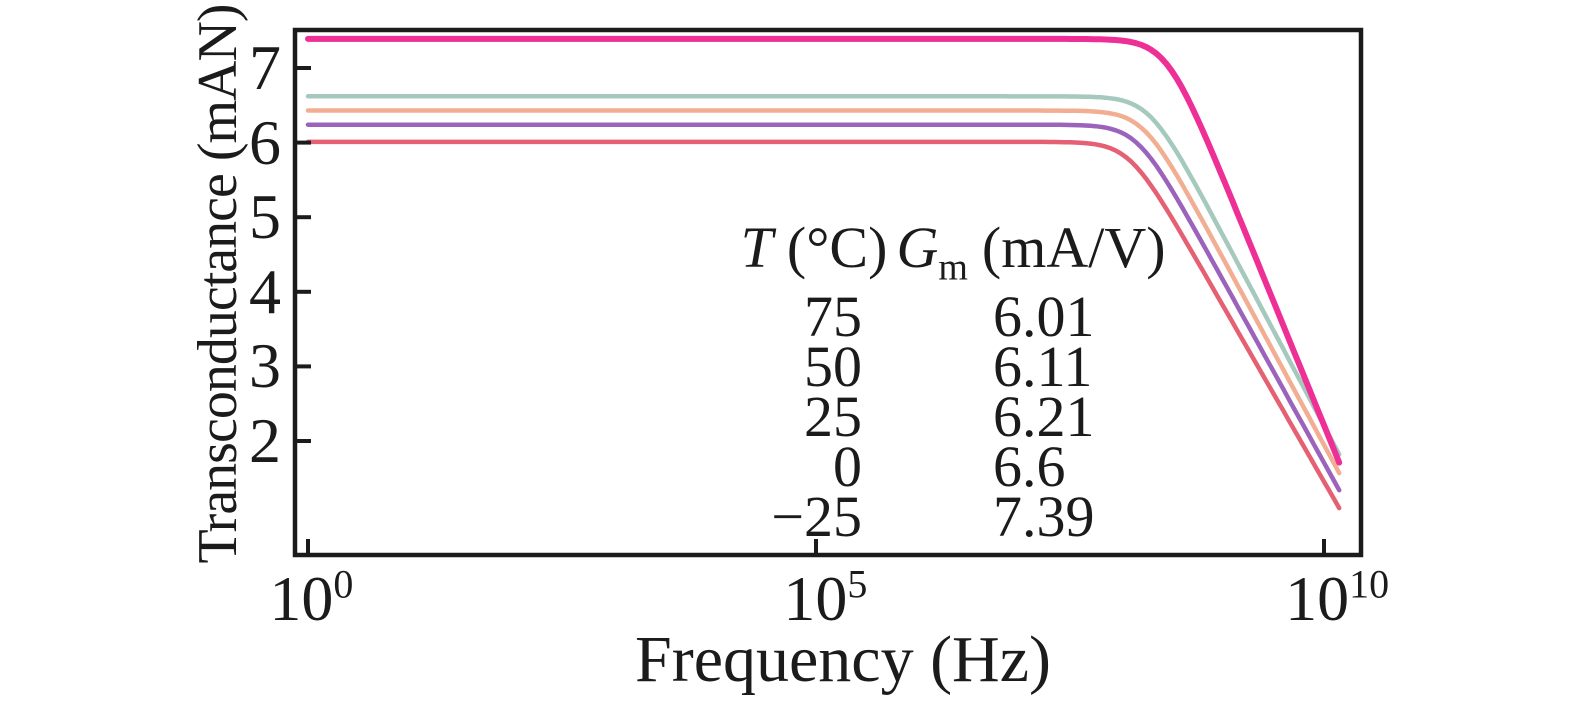  What do you see at coordinates (1029, 466) in the screenshot?
I see `legend-gm-6-6: 6.6` at bounding box center [1029, 466].